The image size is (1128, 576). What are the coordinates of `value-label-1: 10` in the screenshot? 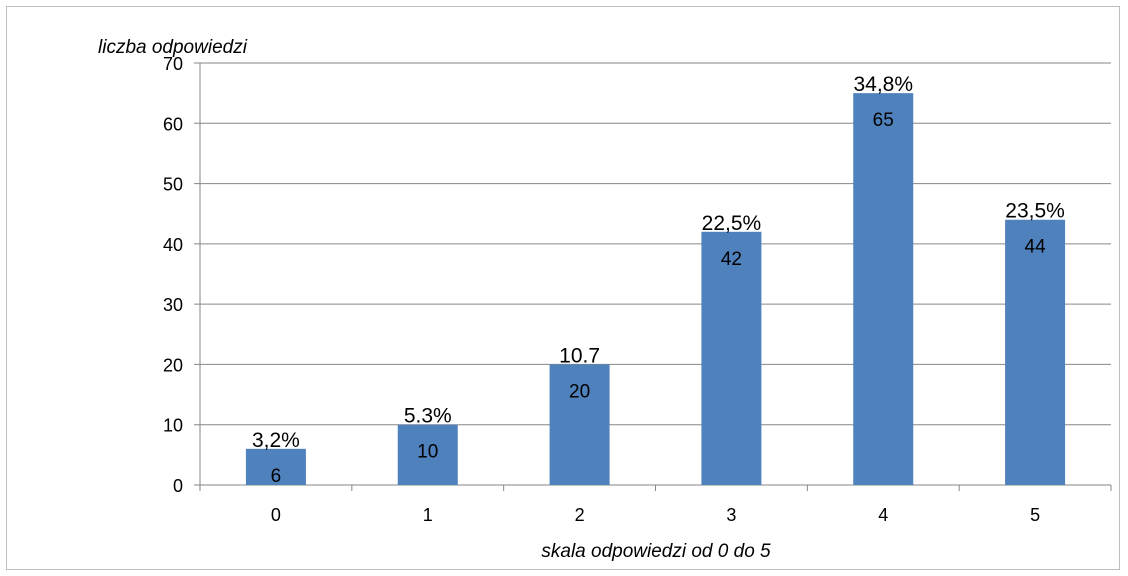 It's located at (427, 452).